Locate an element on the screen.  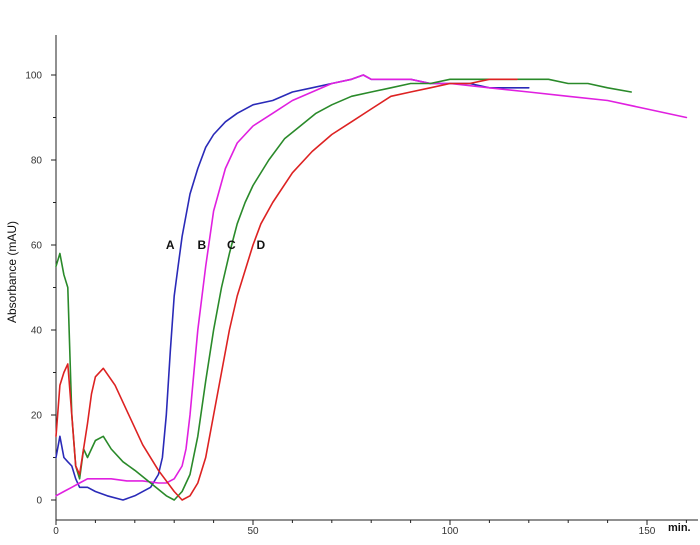
curve-label-d: D is located at coordinates (261, 245).